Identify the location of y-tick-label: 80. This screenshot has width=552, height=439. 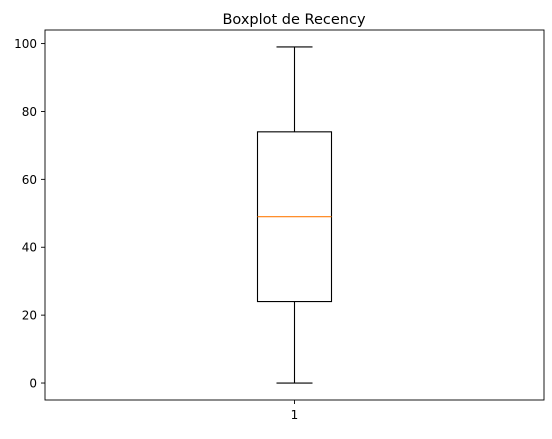
(29, 112).